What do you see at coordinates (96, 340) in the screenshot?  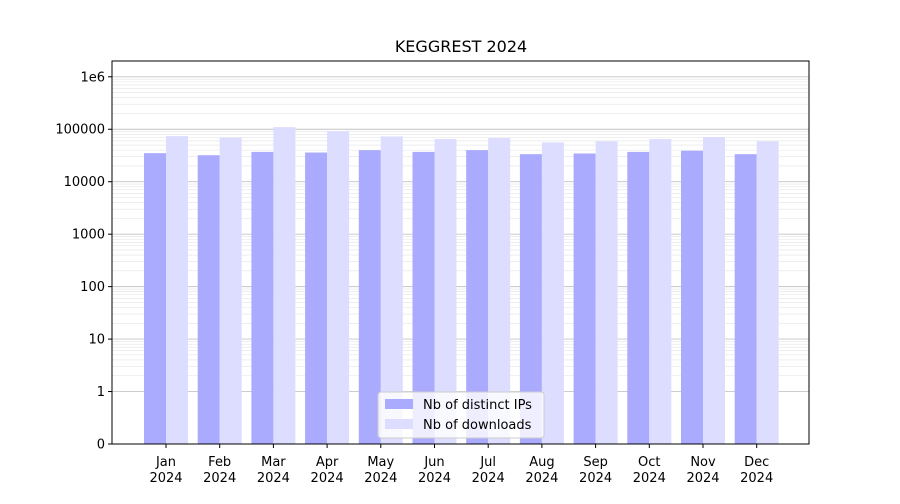 I see `y-tick-label: 10` at bounding box center [96, 340].